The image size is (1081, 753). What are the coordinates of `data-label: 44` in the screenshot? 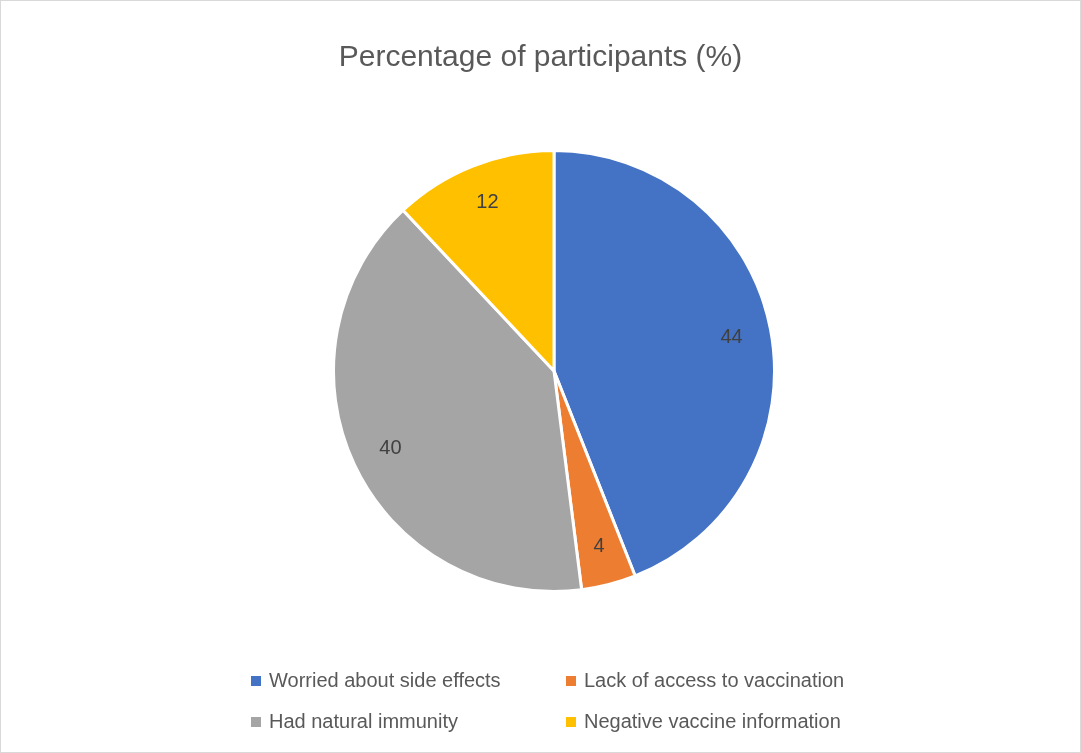 It's located at (731, 335).